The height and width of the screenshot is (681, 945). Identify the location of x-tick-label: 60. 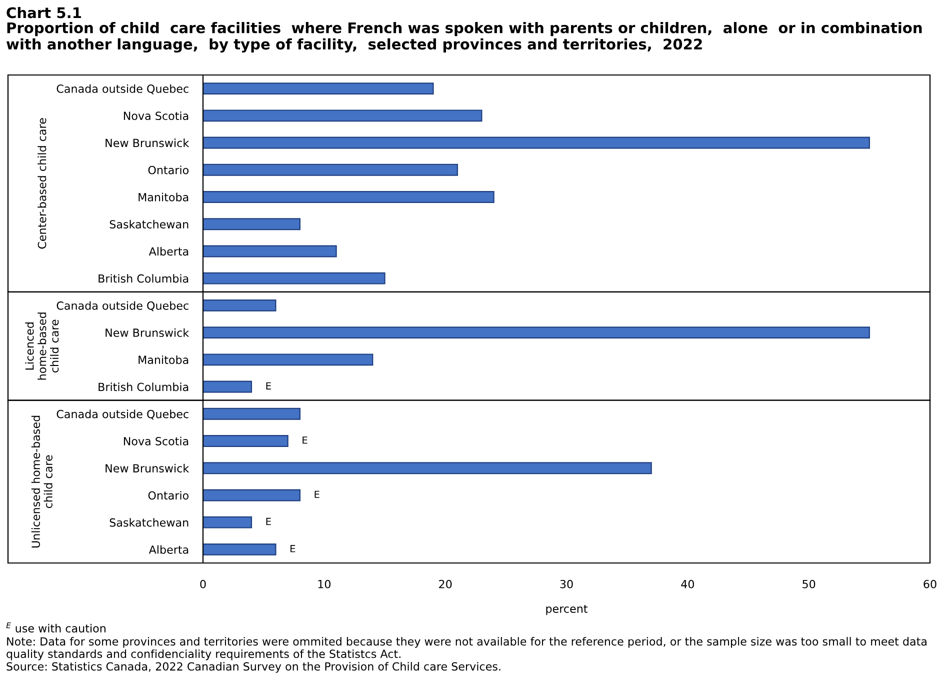
(930, 584).